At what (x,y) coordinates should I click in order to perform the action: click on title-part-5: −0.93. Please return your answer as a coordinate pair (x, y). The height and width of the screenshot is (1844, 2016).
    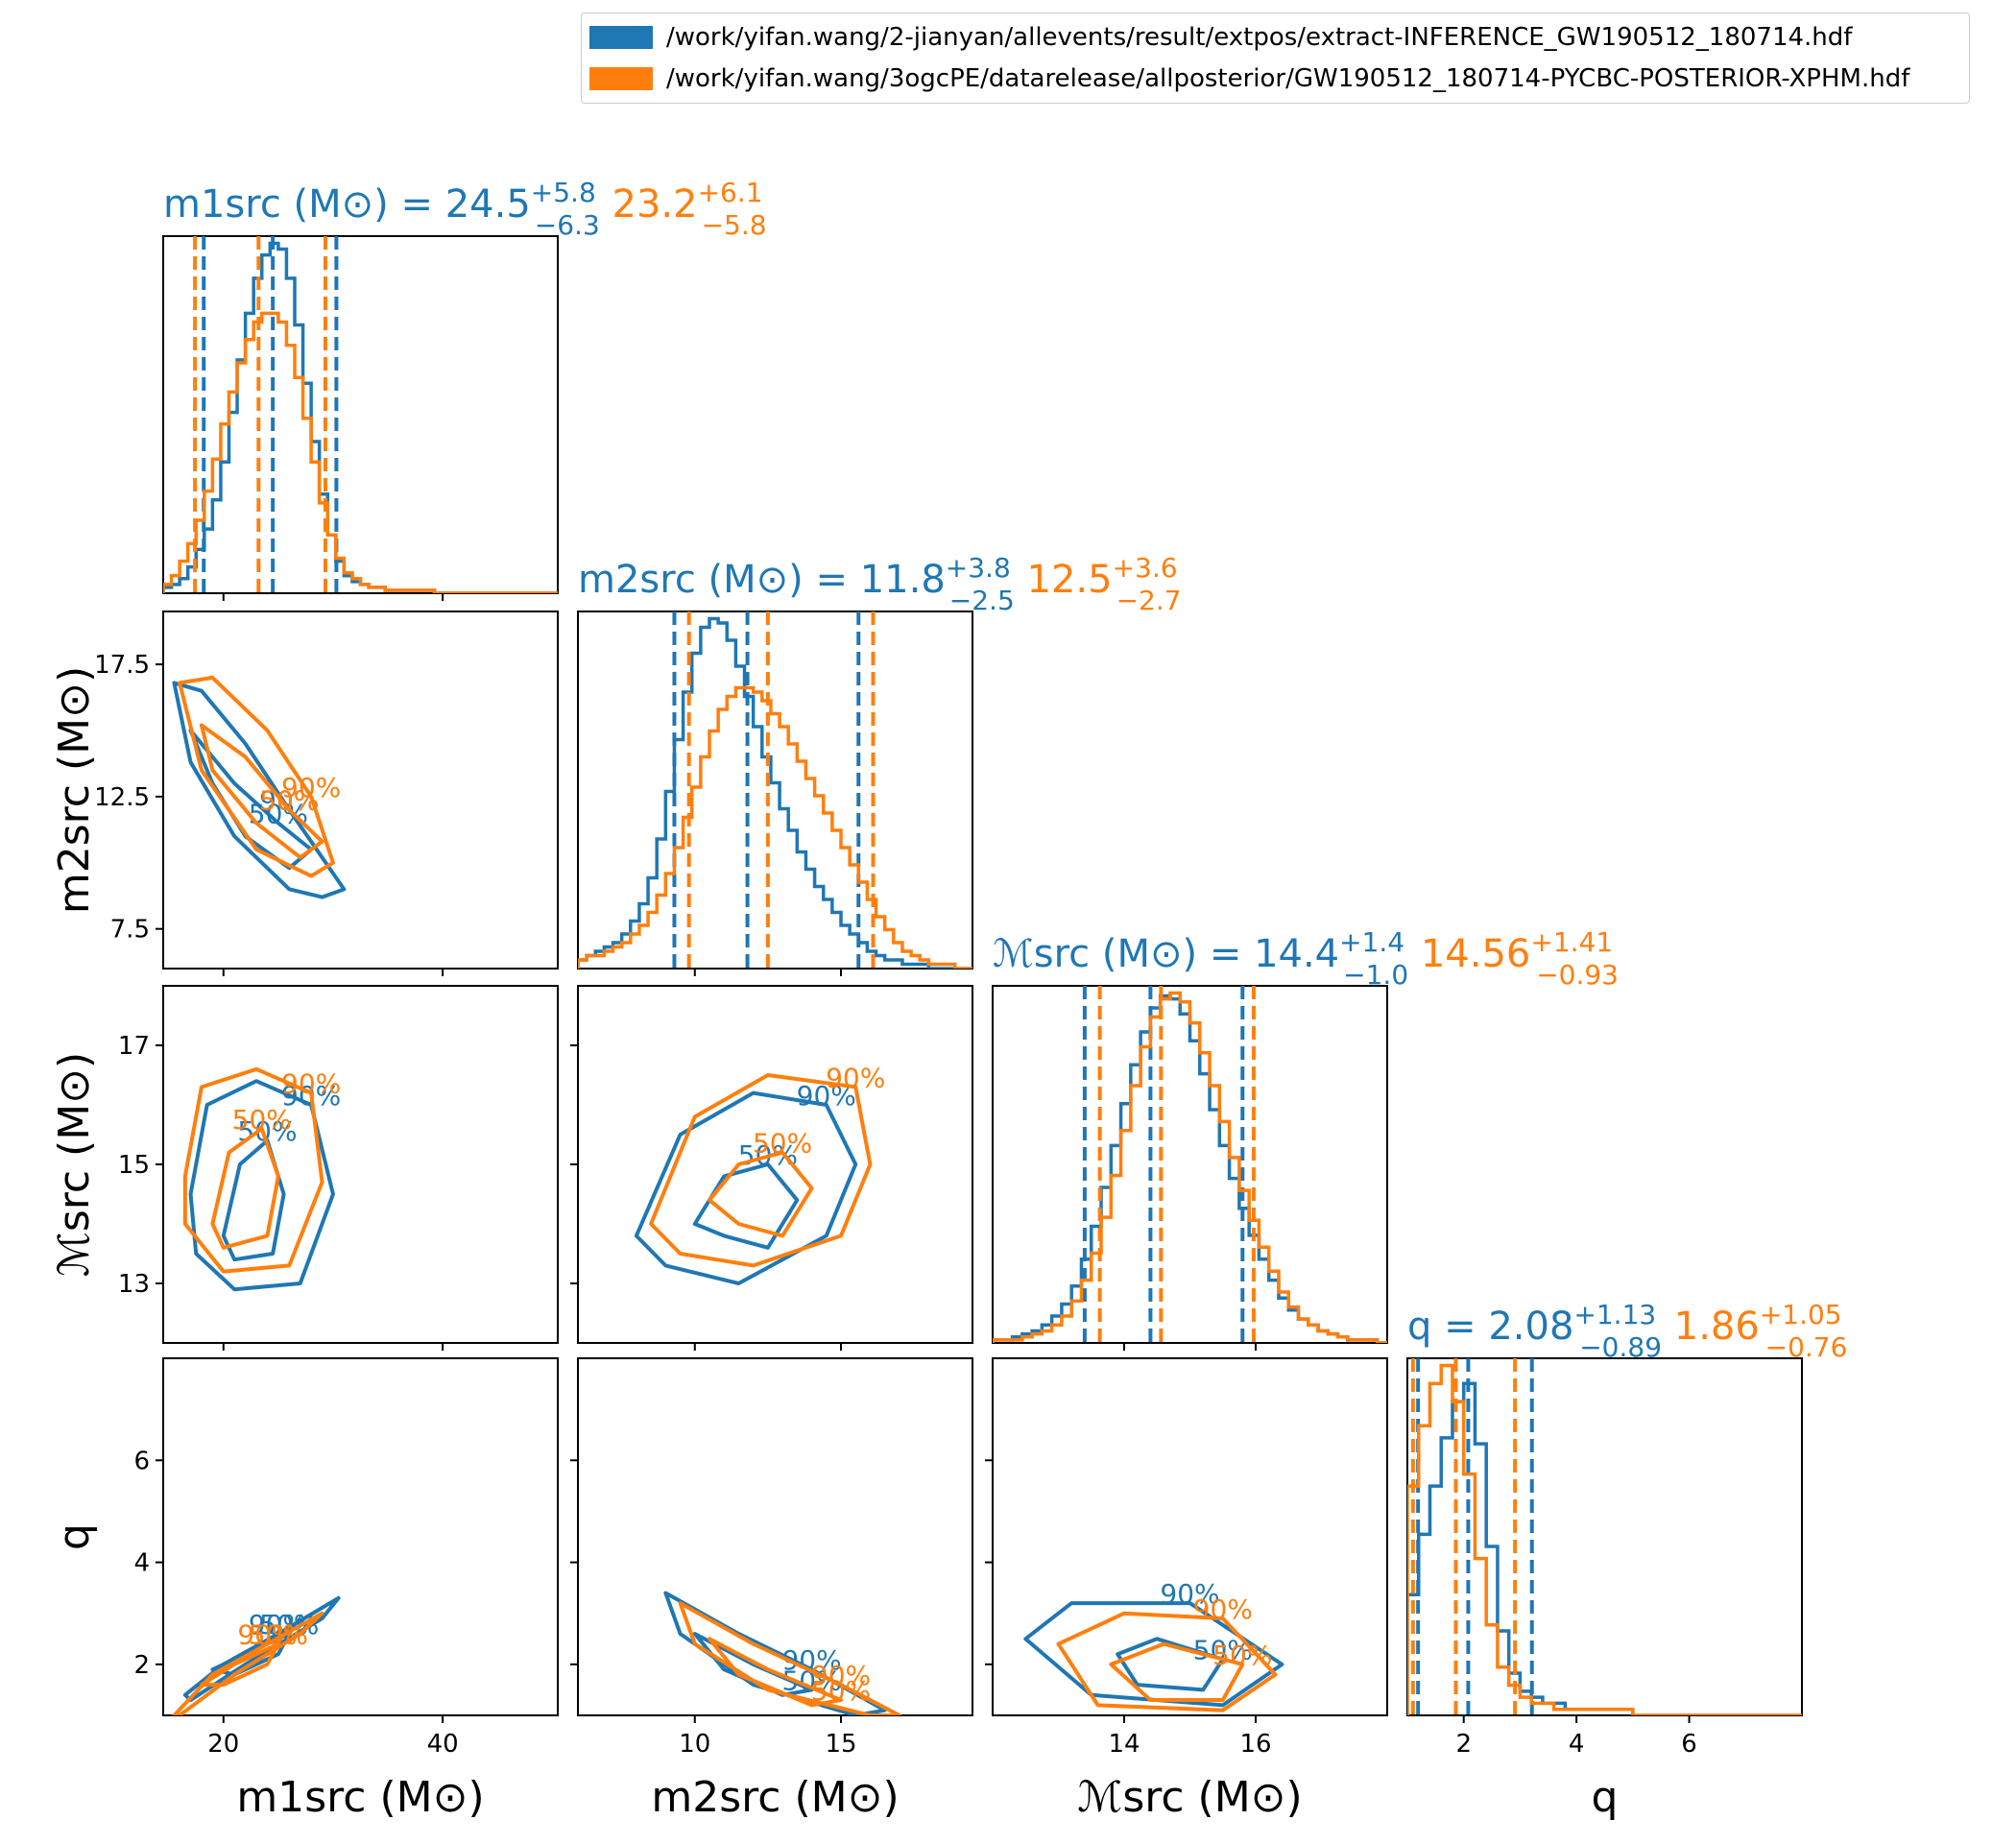
    Looking at the image, I should click on (1577, 975).